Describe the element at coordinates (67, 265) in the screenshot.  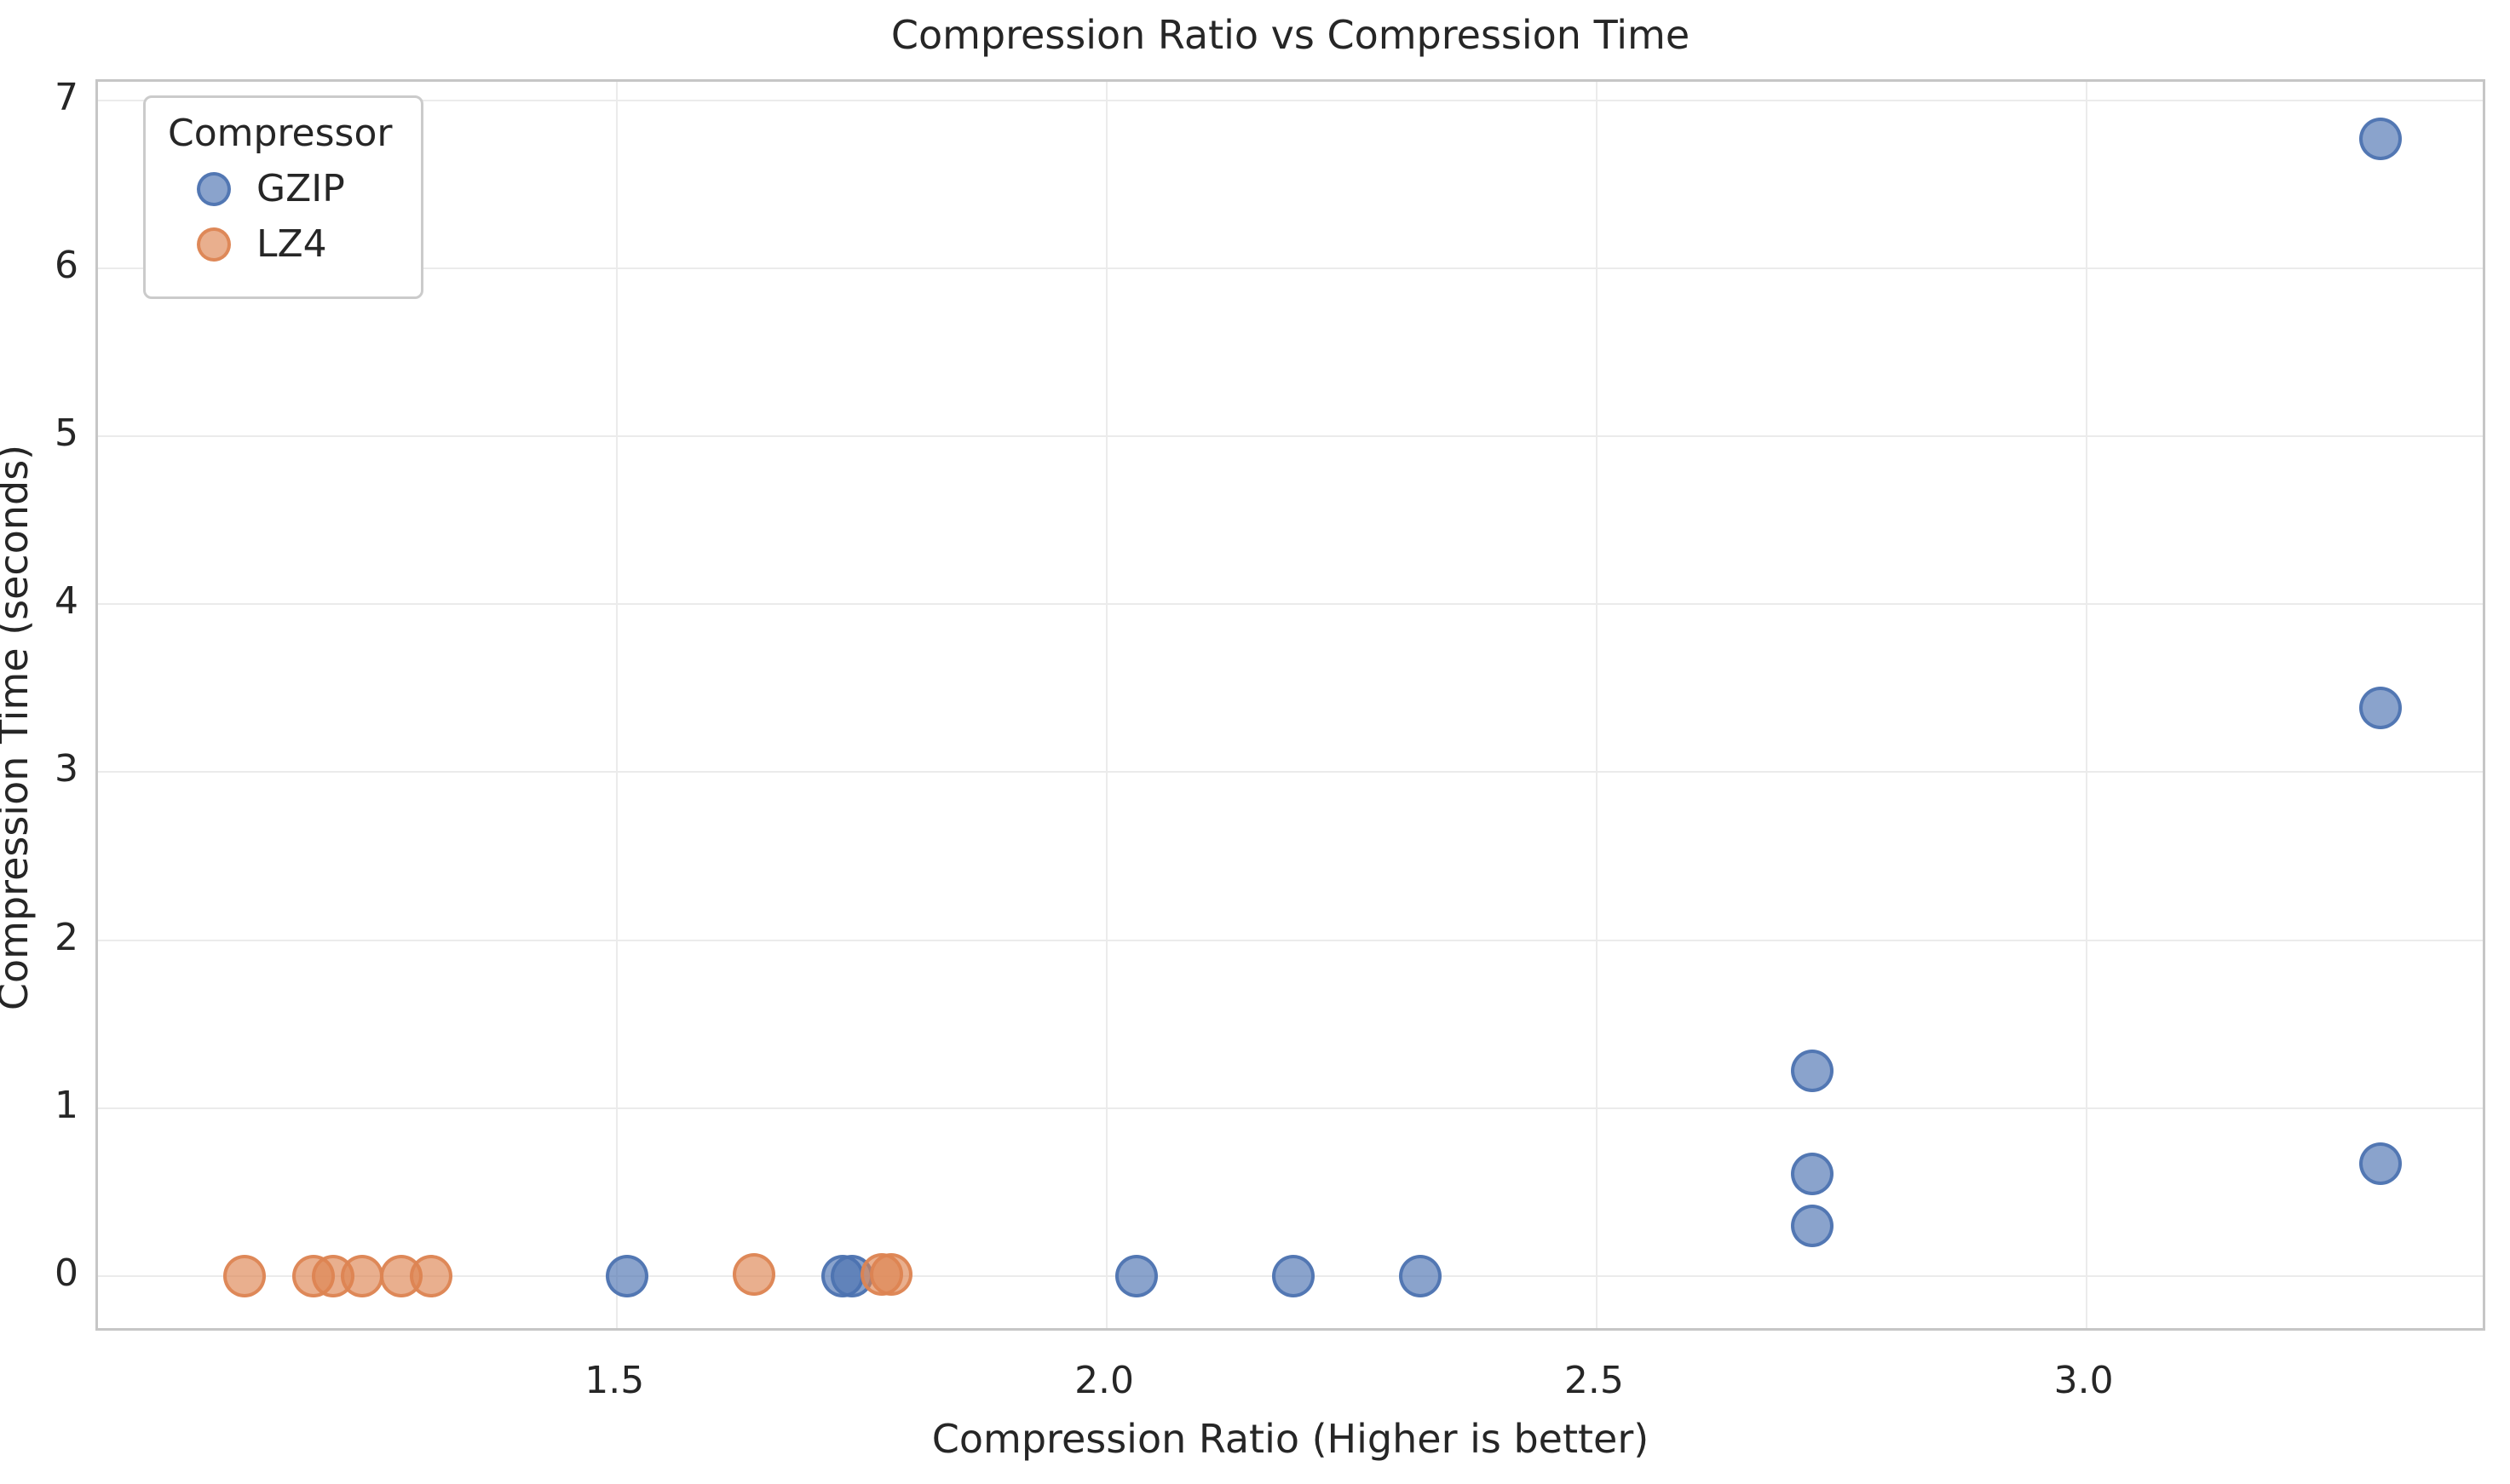
I see `y-tick-label: 6` at that location.